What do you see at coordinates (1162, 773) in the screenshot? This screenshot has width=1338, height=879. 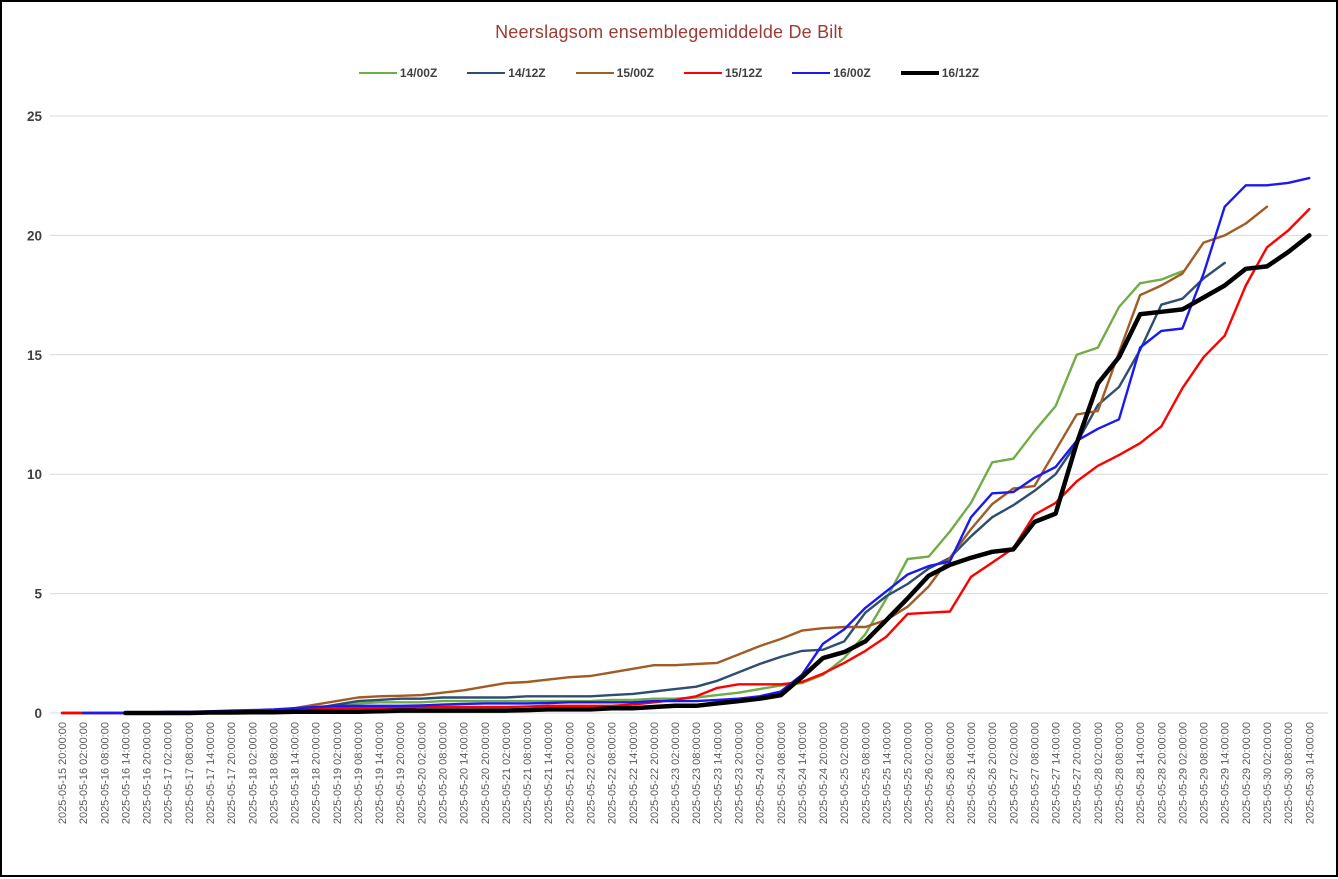 I see `x-axis-label: 2025-05-28 20:00:00` at bounding box center [1162, 773].